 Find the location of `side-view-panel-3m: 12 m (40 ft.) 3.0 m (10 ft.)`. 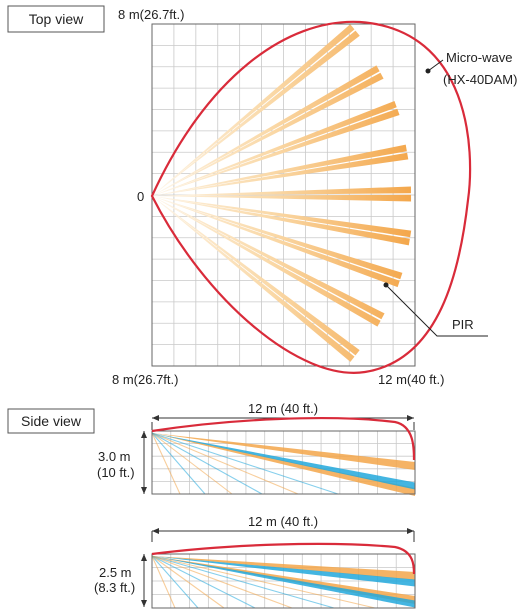

side-view-panel-3m: 12 m (40 ft.) 3.0 m (10 ft.) is located at coordinates (256, 448).